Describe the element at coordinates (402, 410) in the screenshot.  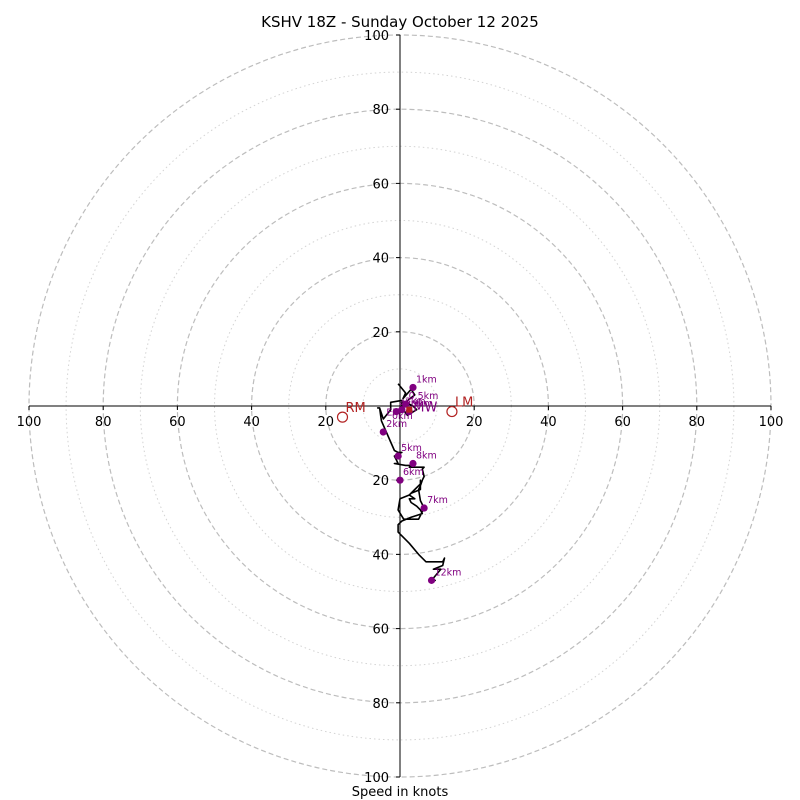
I see `height-marker-3km` at that location.